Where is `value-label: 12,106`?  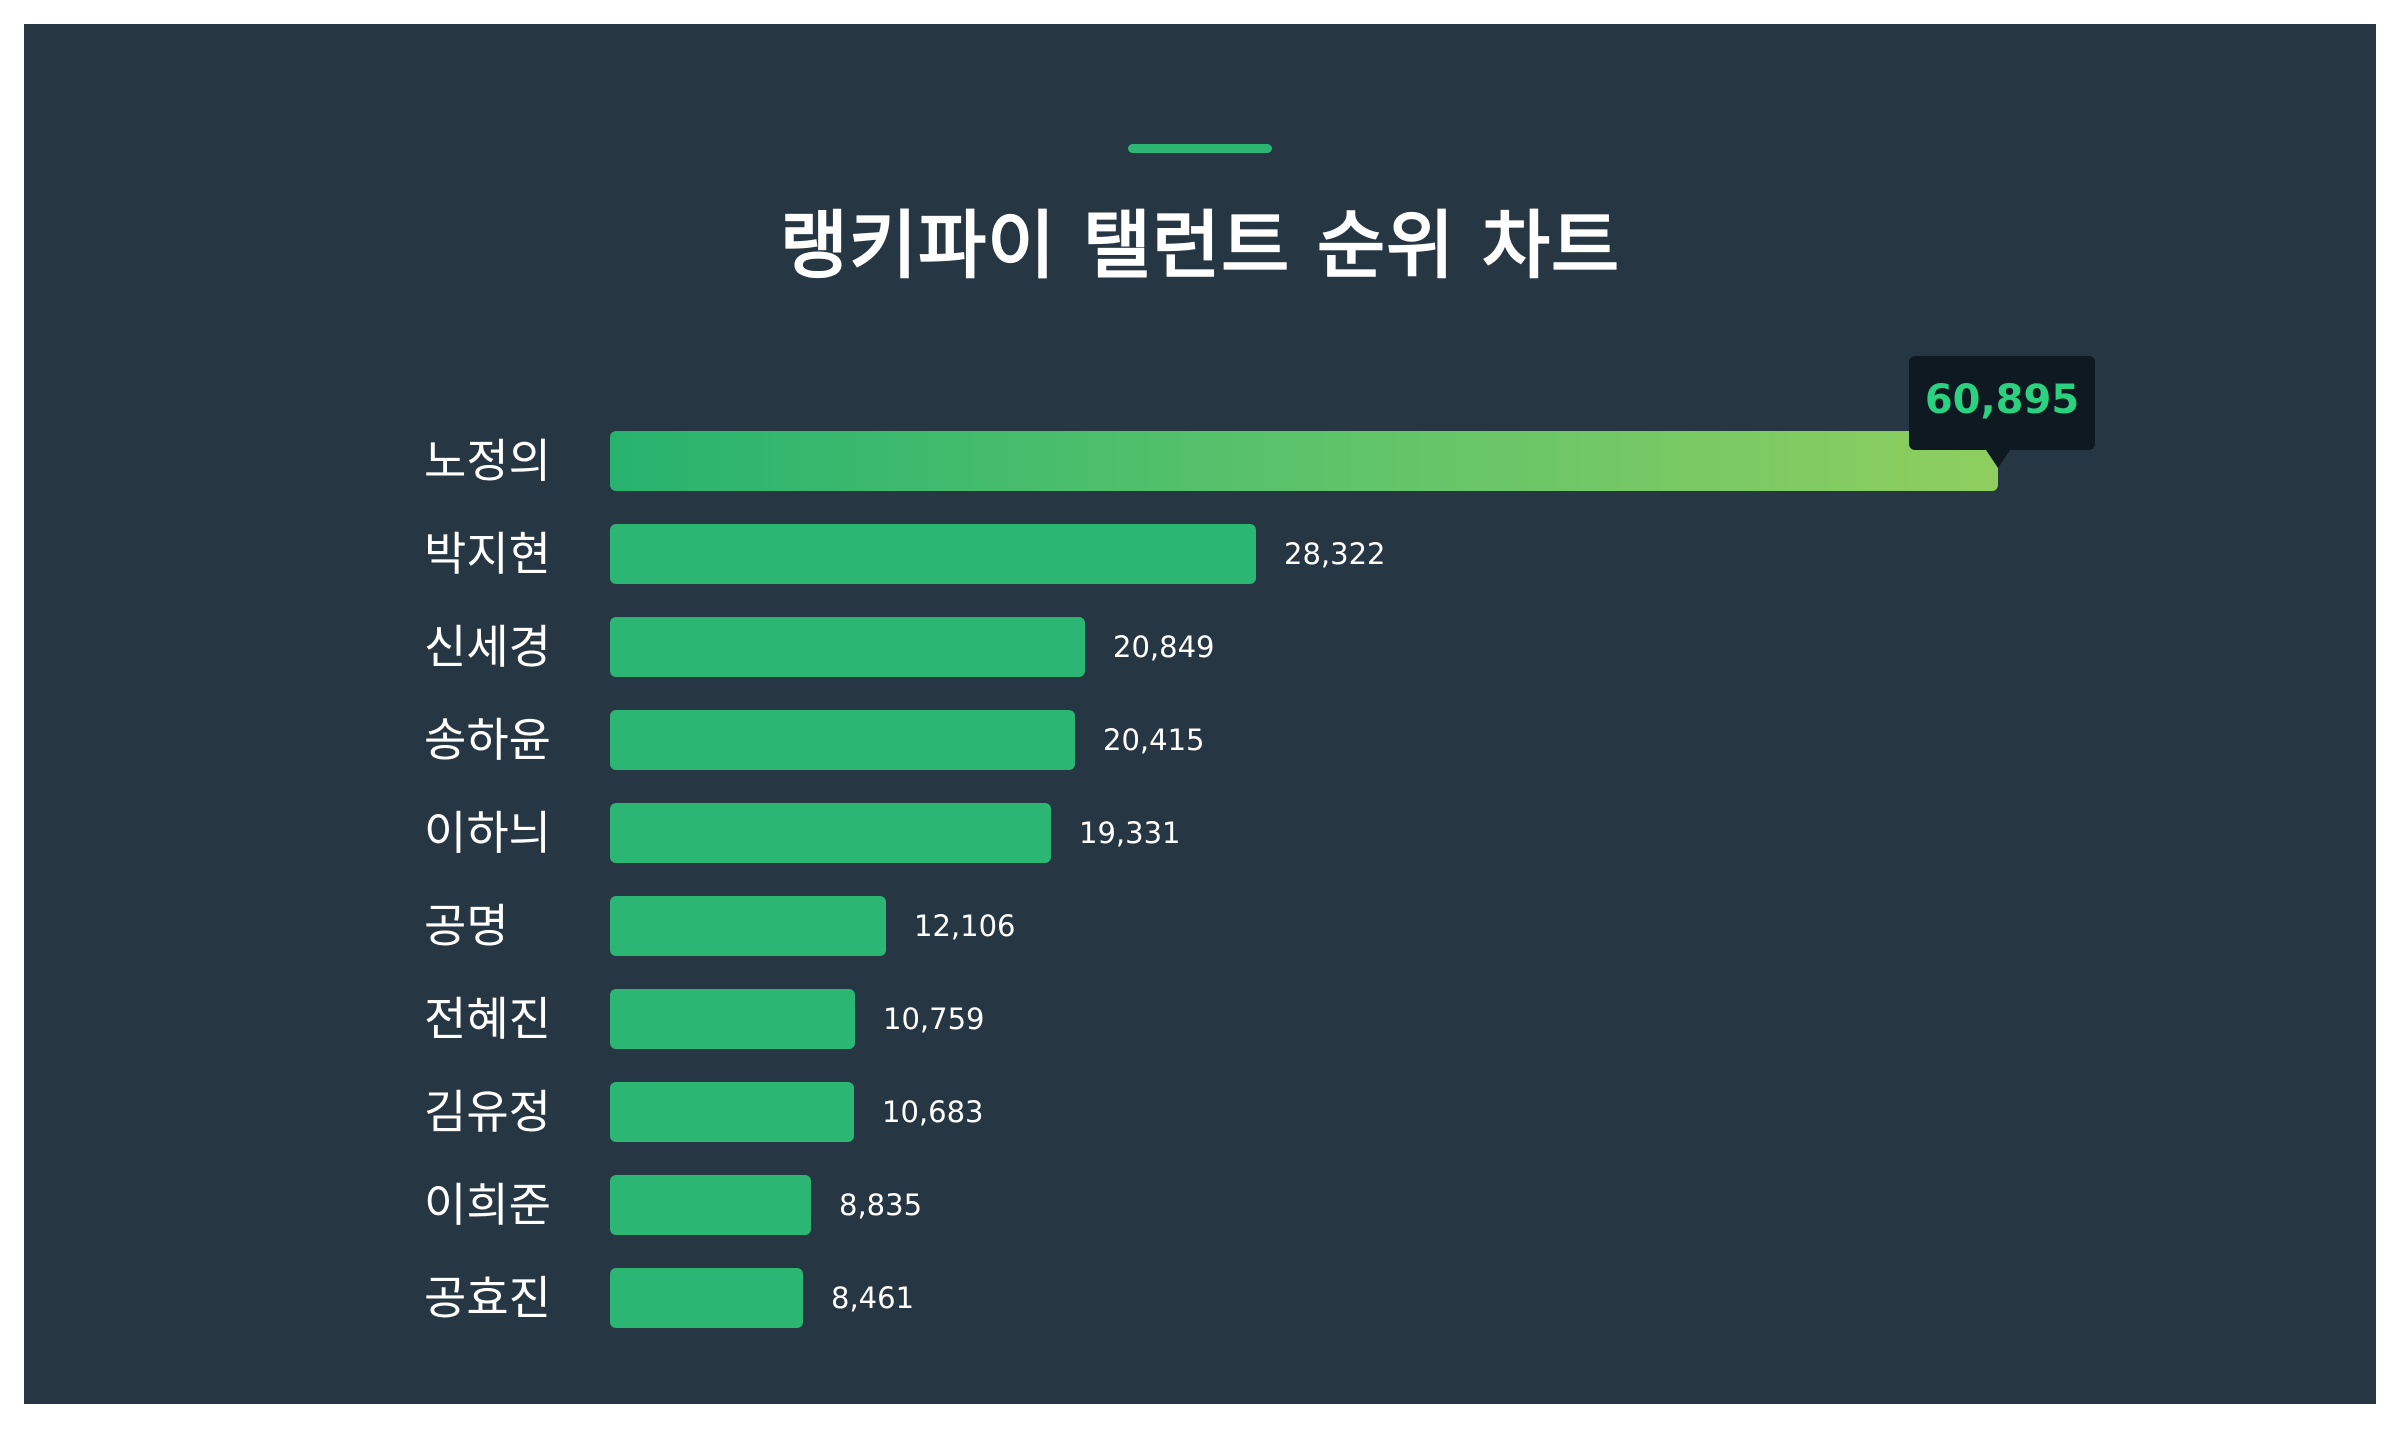 value-label: 12,106 is located at coordinates (965, 926).